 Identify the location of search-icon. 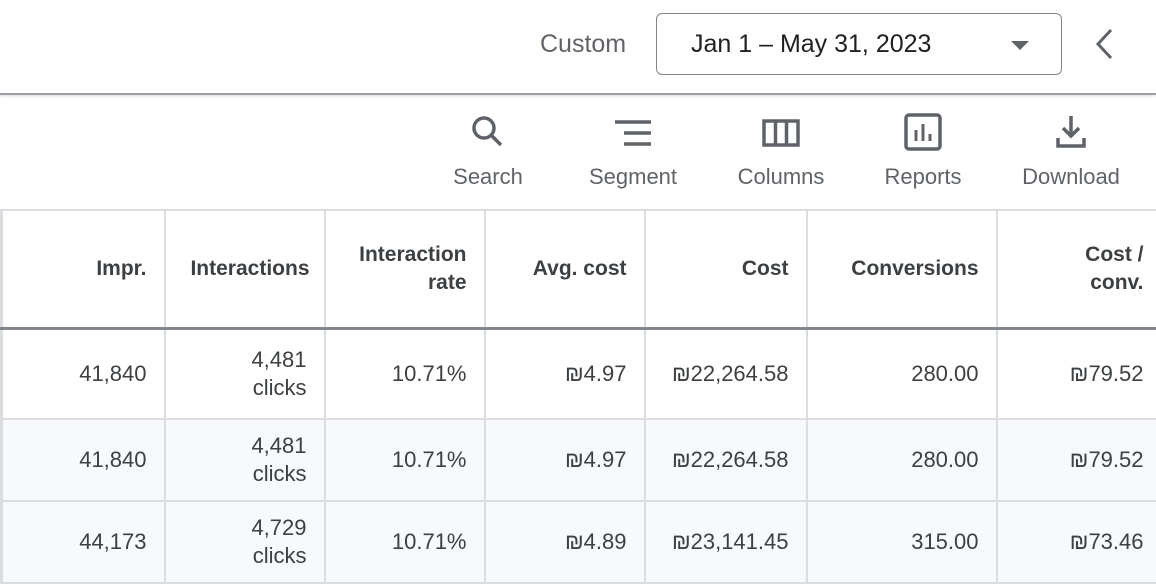
(487, 131).